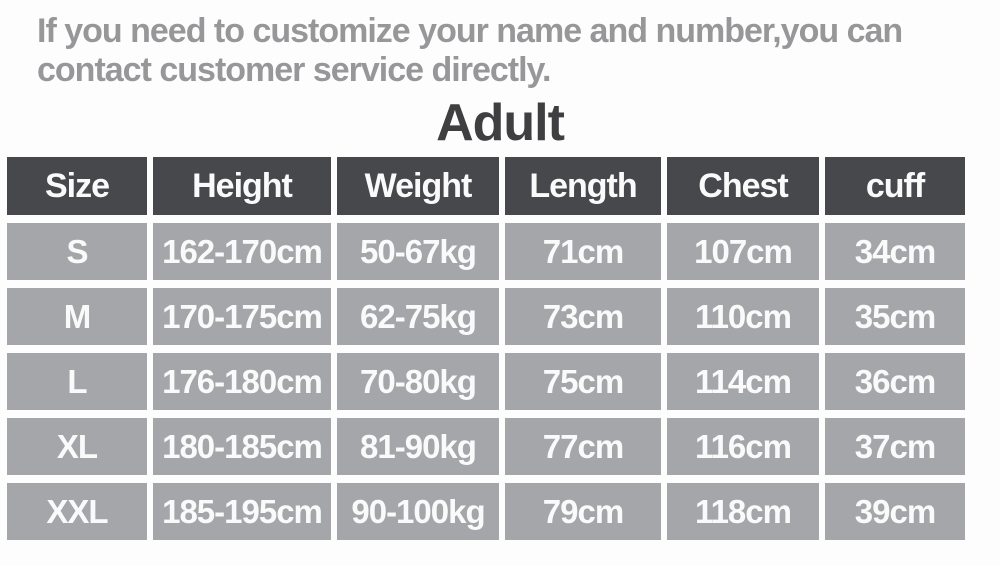  I want to click on column-header-height: Height, so click(242, 186).